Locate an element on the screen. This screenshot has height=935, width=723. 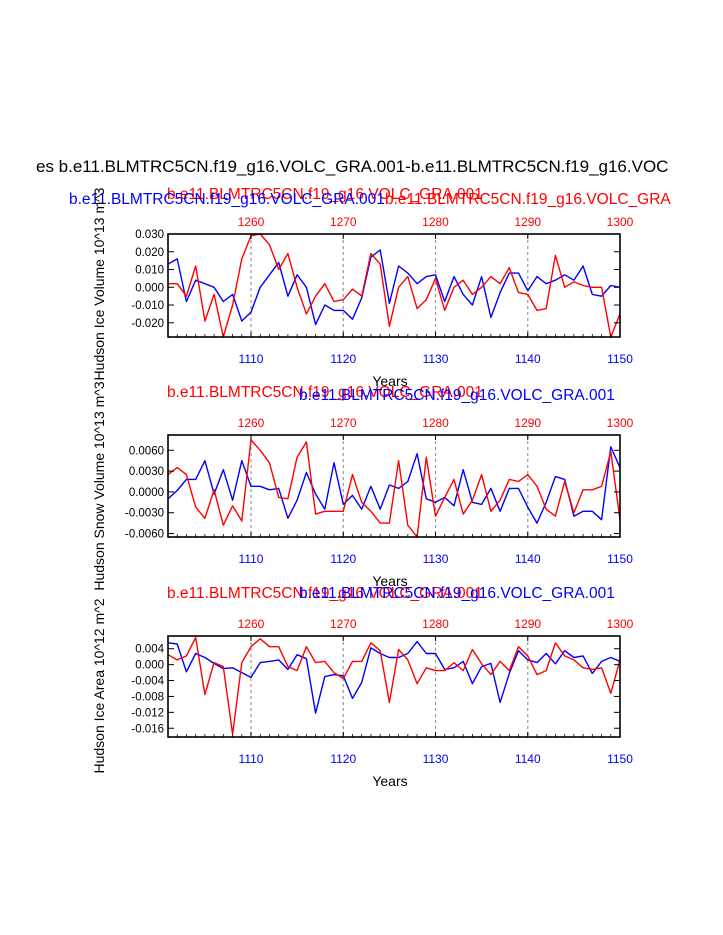
y-tick-label: -0.0030 is located at coordinates (144, 514).